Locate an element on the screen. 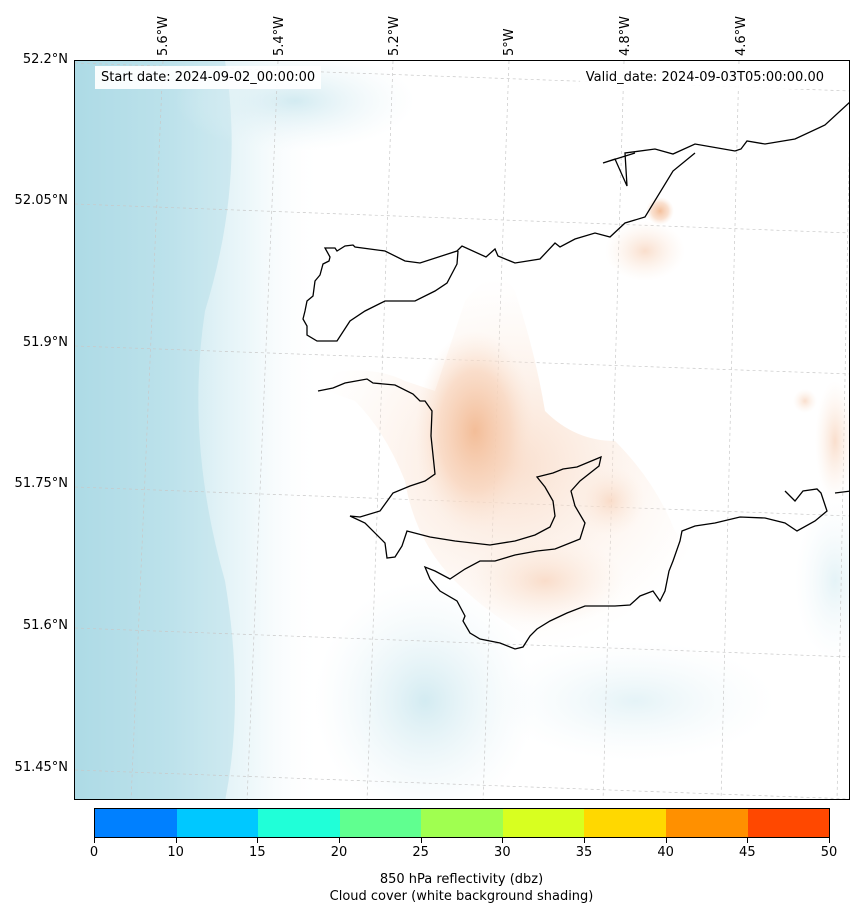  lat-label-51-6: 51.6°N is located at coordinates (45, 625).